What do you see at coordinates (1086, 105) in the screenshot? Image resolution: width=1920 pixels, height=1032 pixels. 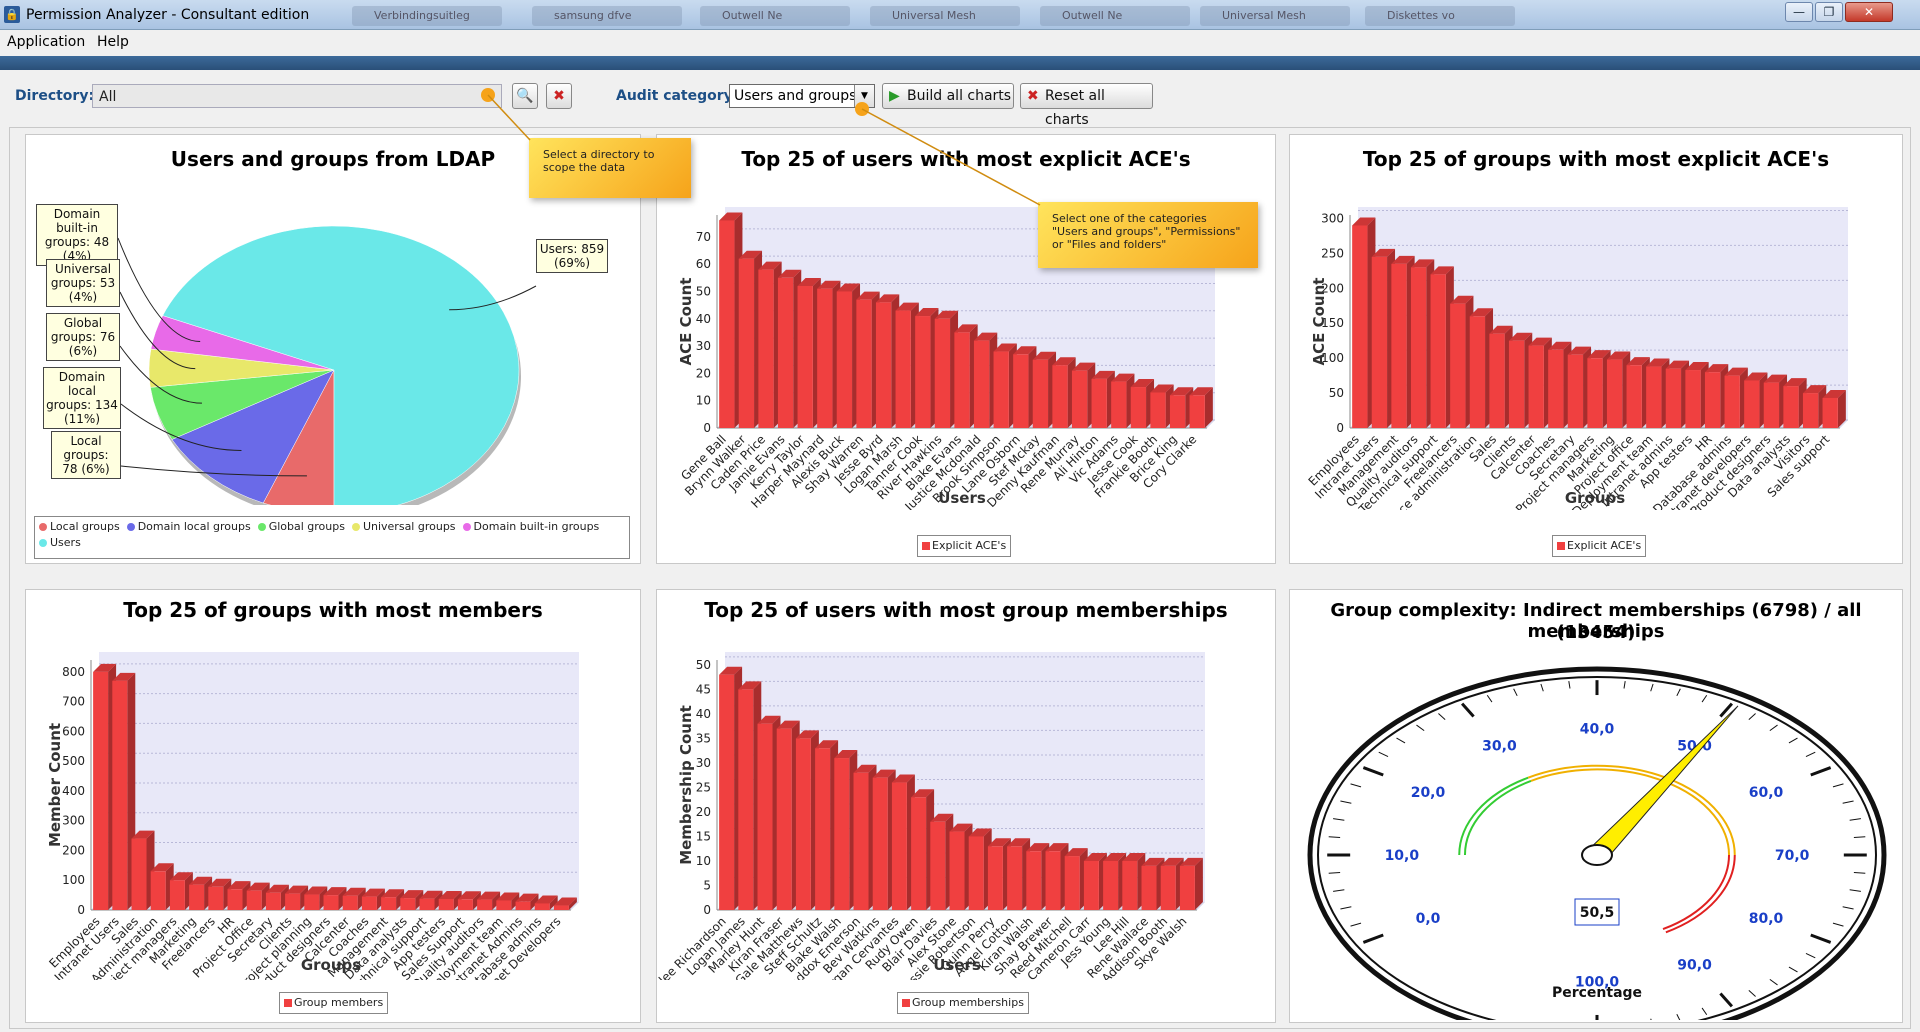 I see `reset-all-charts-button: ✖ Reset all charts` at bounding box center [1086, 105].